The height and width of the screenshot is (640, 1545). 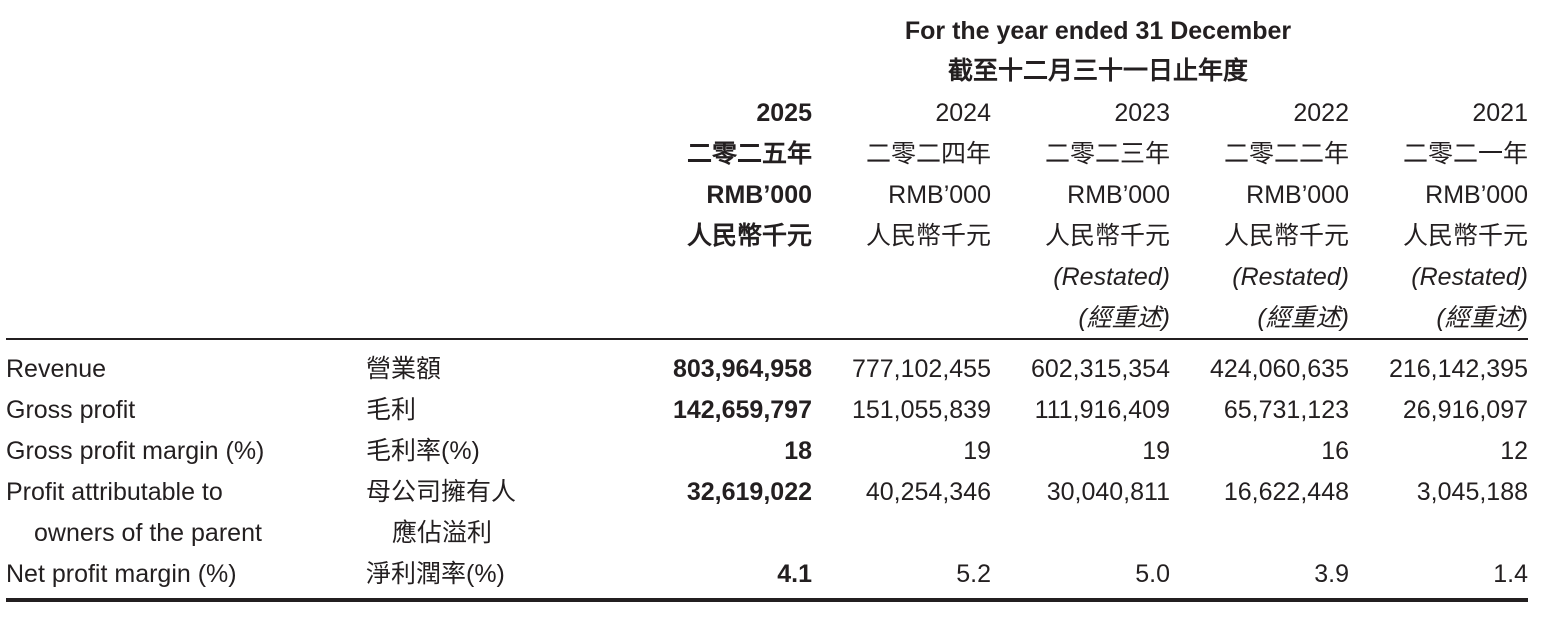 I want to click on col-year-2022: 2022, so click(x=1321, y=113).